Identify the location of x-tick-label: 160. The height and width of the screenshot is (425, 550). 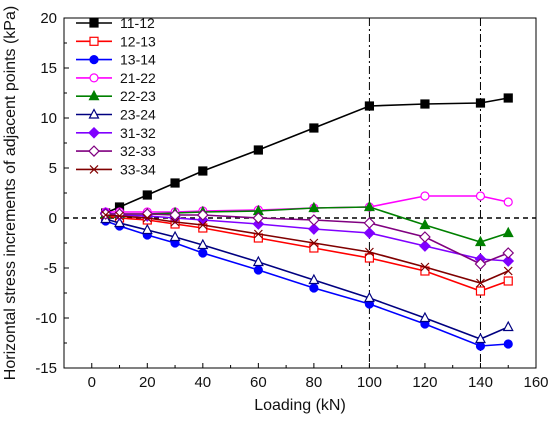
(535, 382).